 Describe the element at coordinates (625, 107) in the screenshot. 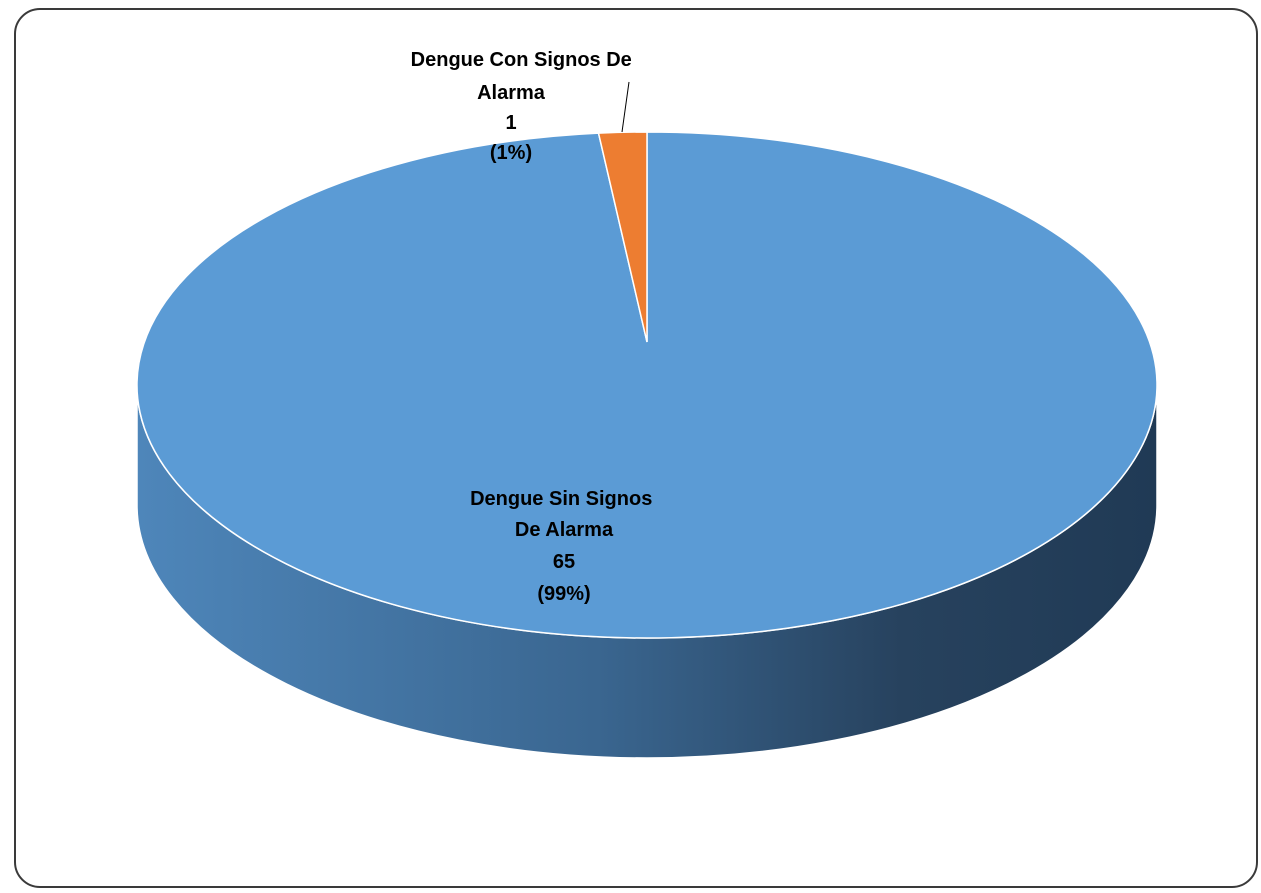

I see `leader-line` at that location.